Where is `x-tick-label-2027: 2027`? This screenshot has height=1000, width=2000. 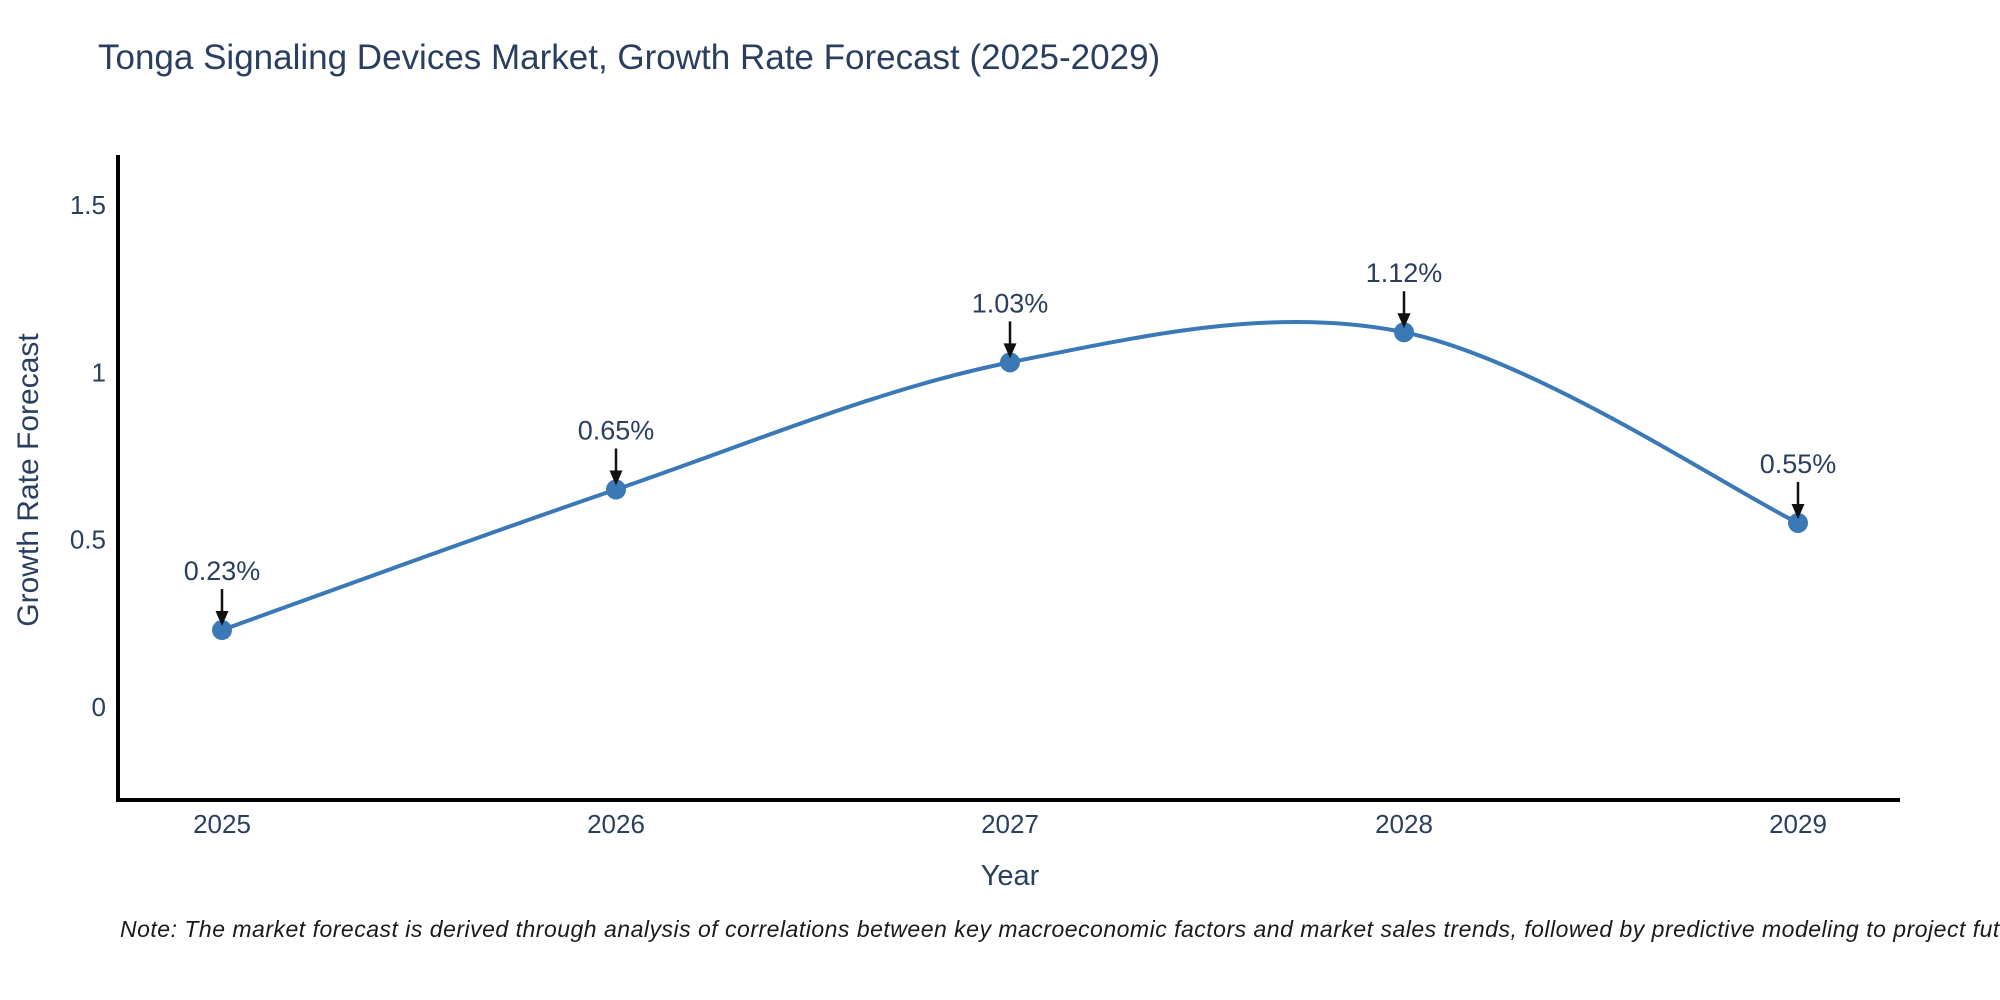
x-tick-label-2027: 2027 is located at coordinates (1010, 824).